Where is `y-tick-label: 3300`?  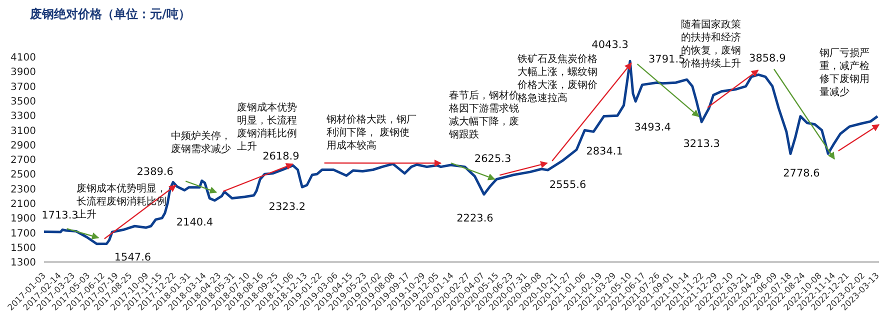 y-tick-label: 3300 is located at coordinates (23, 116).